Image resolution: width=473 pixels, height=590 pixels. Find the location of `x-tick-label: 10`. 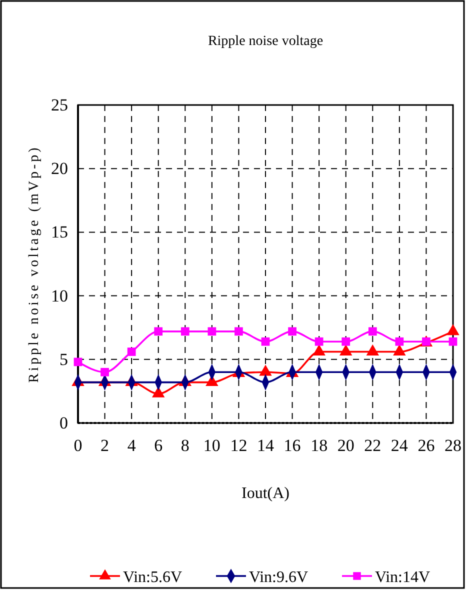

x-tick-label: 10 is located at coordinates (211, 446).